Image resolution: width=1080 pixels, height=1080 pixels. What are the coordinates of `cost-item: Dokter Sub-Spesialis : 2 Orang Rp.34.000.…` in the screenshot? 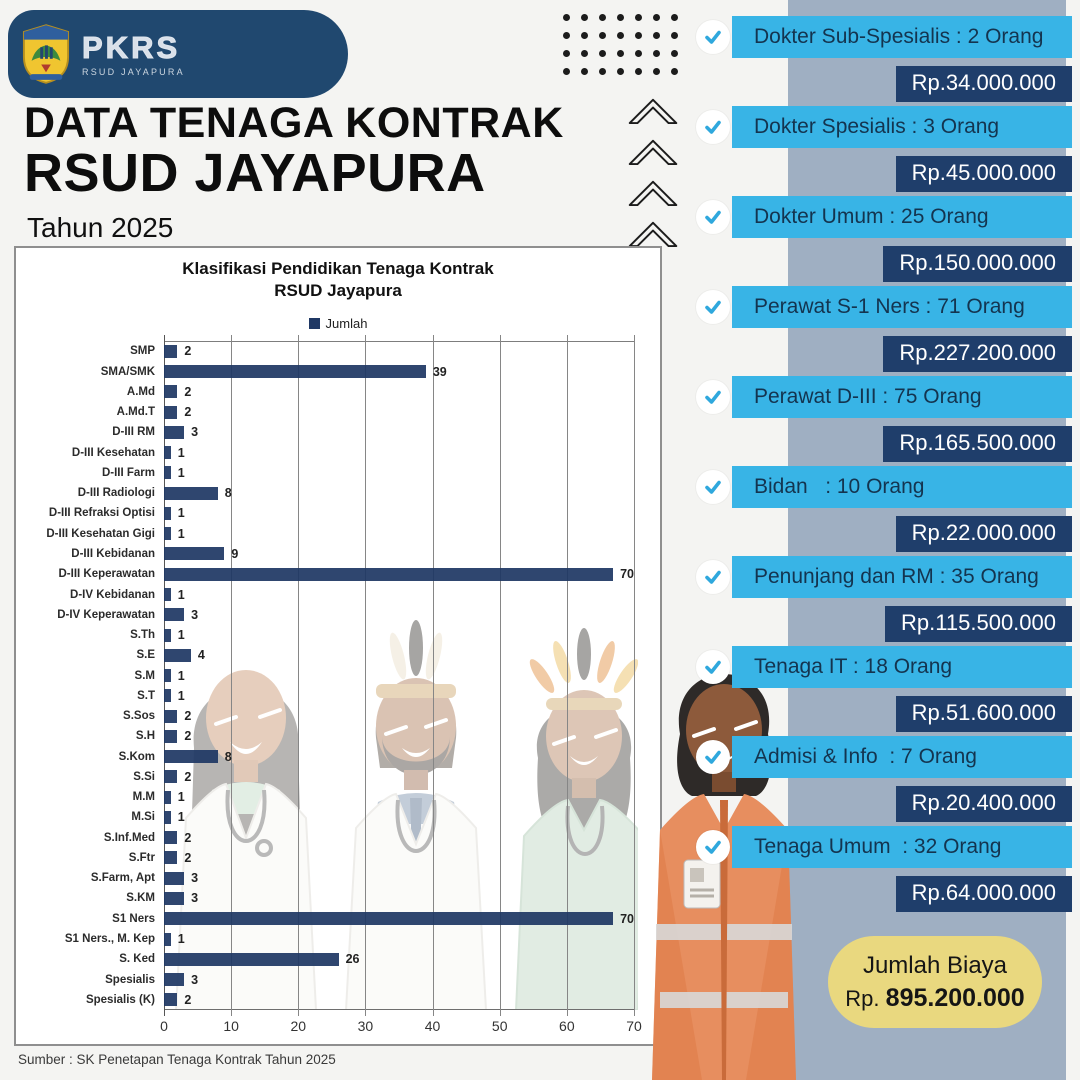 It's located at (882, 61).